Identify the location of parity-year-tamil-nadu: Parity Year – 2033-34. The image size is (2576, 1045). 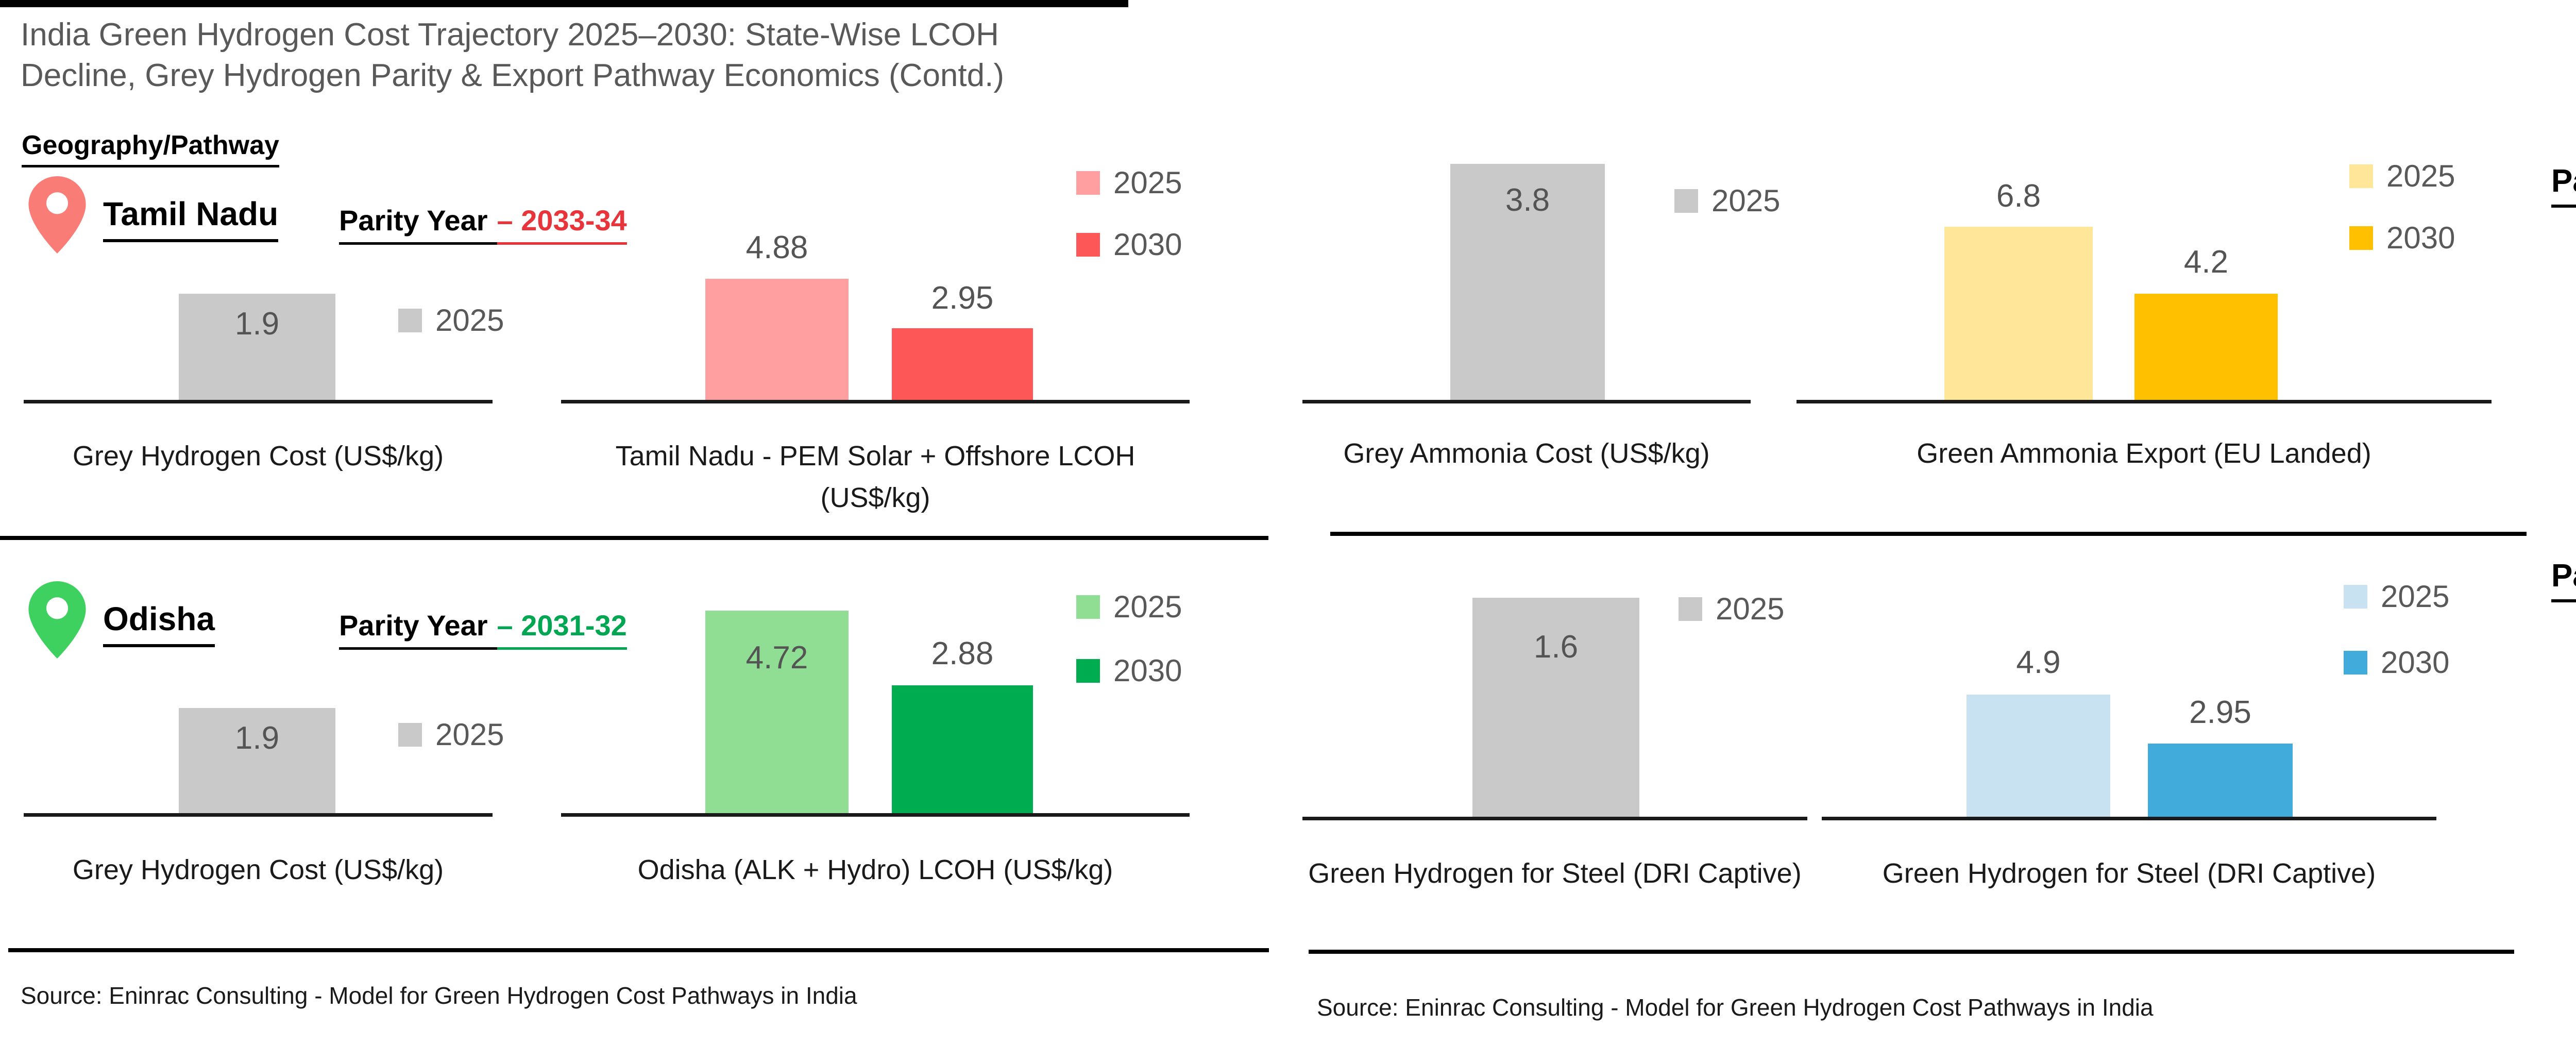
(483, 224).